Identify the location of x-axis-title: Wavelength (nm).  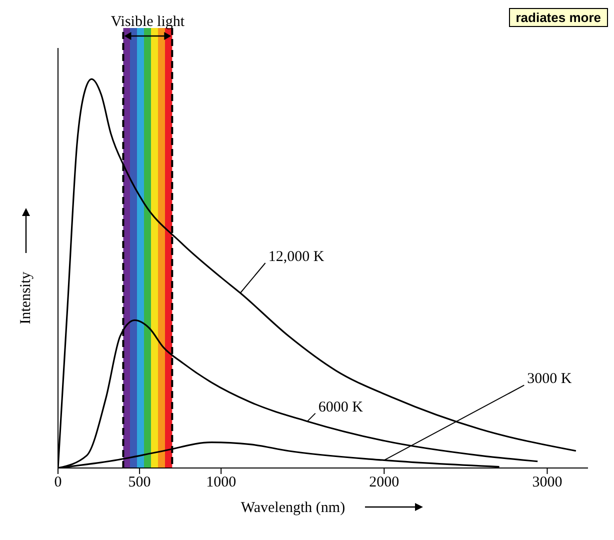
(293, 508).